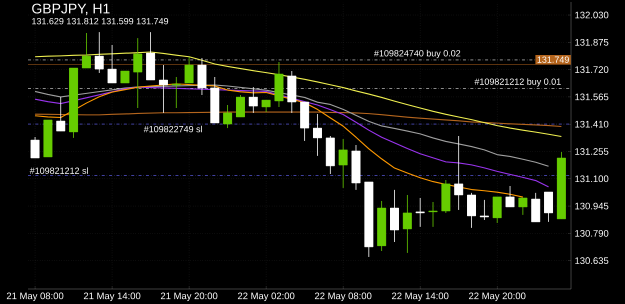 The width and height of the screenshot is (625, 304). What do you see at coordinates (591, 233) in the screenshot?
I see `y-tick-label: 130.790` at bounding box center [591, 233].